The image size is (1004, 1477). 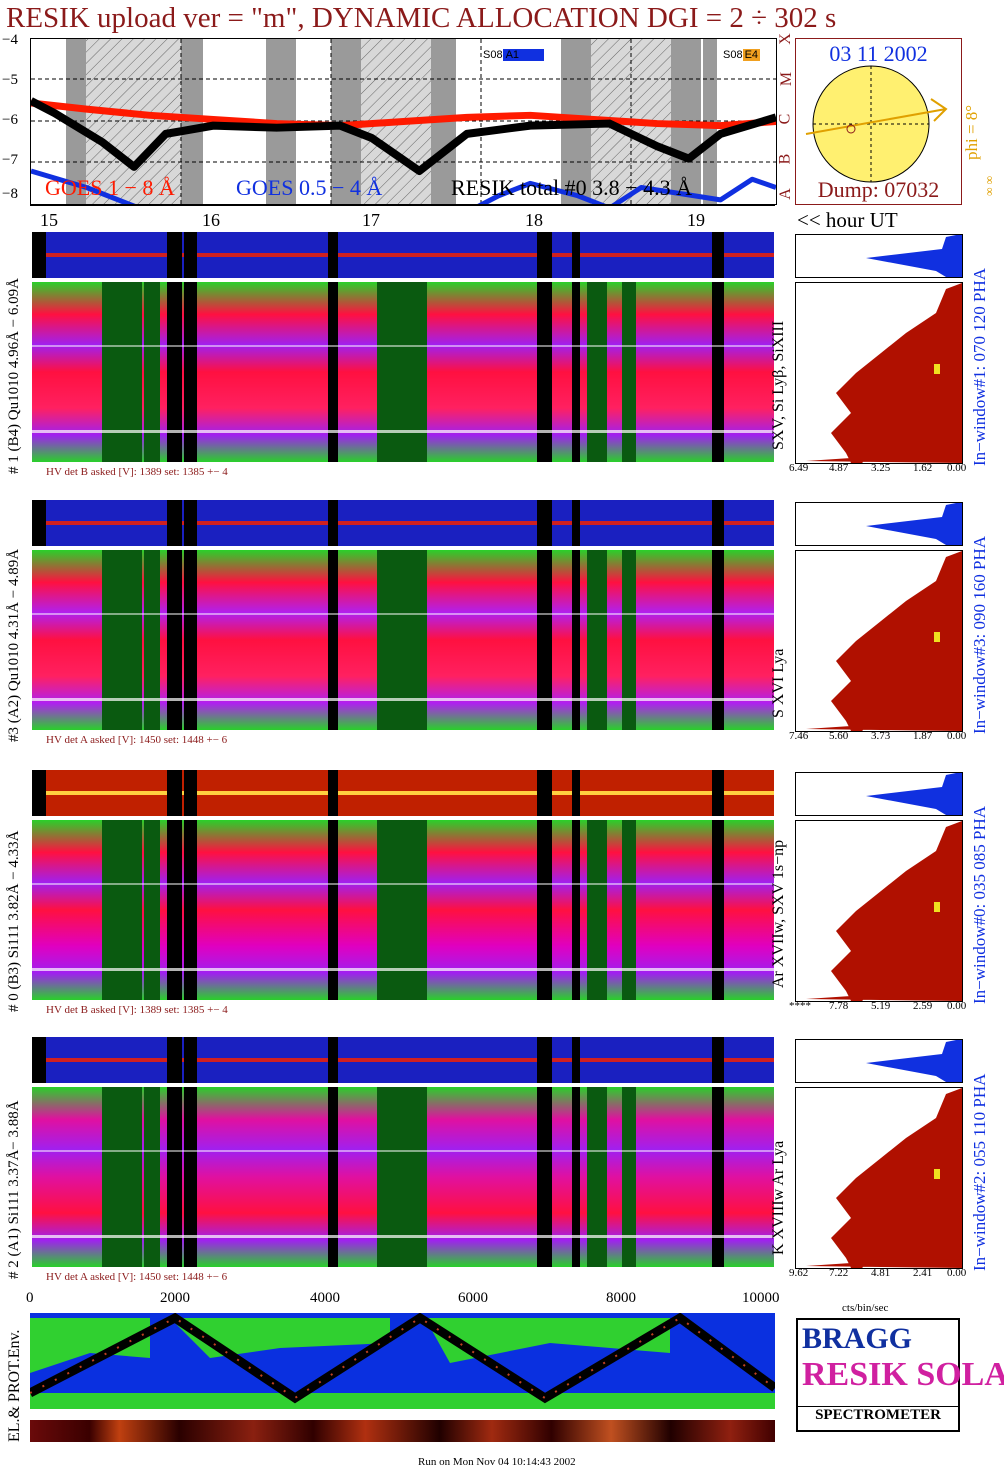 I want to click on hour-axis: 15 16 17 18 19, so click(x=402, y=218).